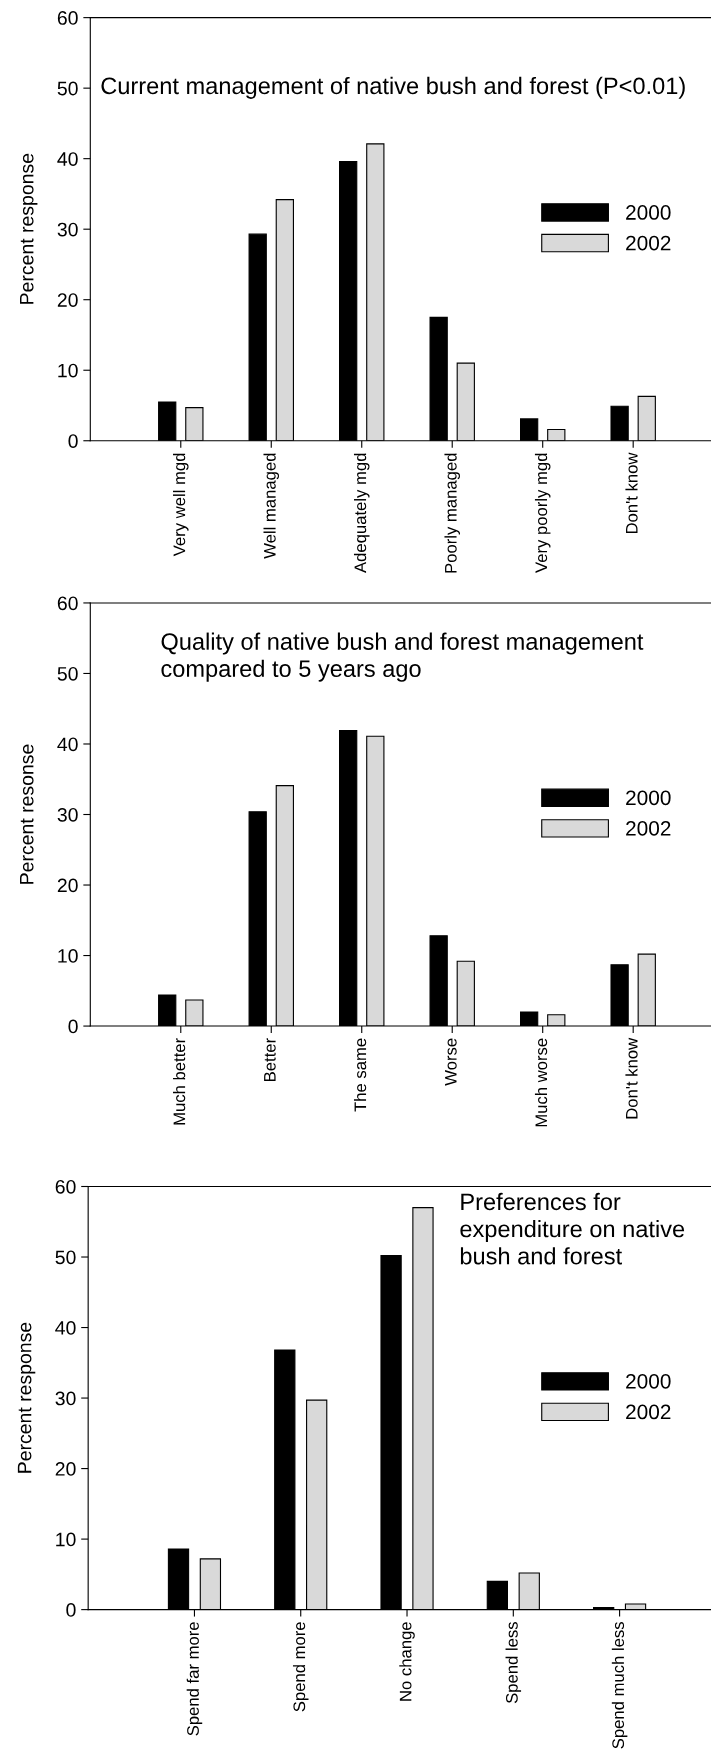  What do you see at coordinates (194, 1679) in the screenshot?
I see `x-tick-label: Spend far more` at bounding box center [194, 1679].